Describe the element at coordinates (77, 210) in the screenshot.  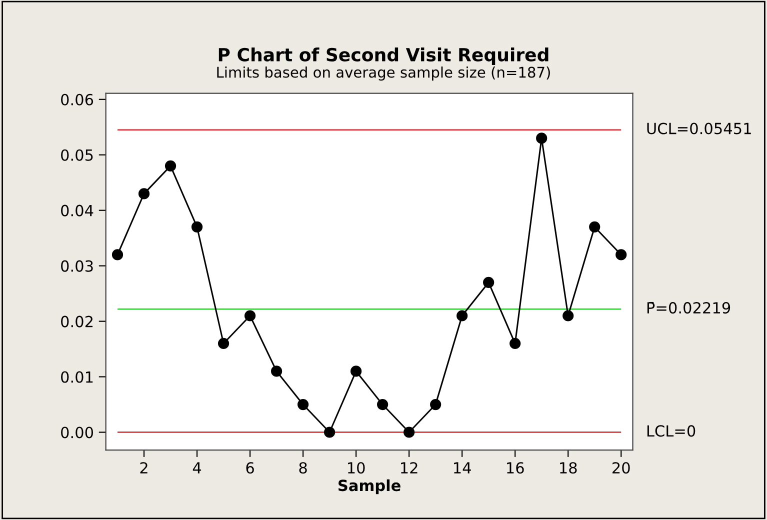
I see `y-tick-label: 0.04` at that location.